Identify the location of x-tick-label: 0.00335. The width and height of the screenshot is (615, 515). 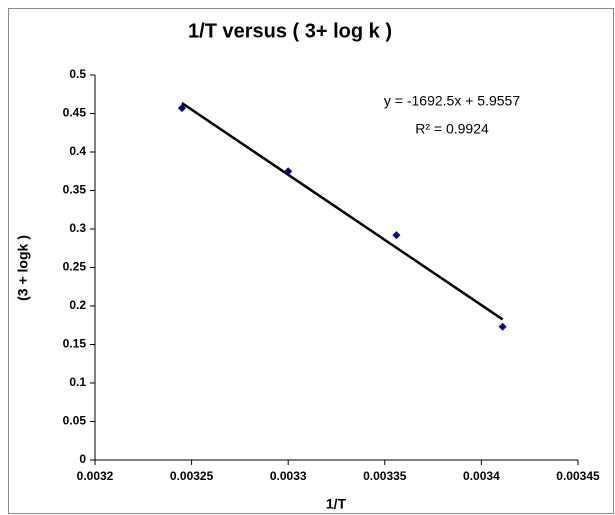
(385, 476).